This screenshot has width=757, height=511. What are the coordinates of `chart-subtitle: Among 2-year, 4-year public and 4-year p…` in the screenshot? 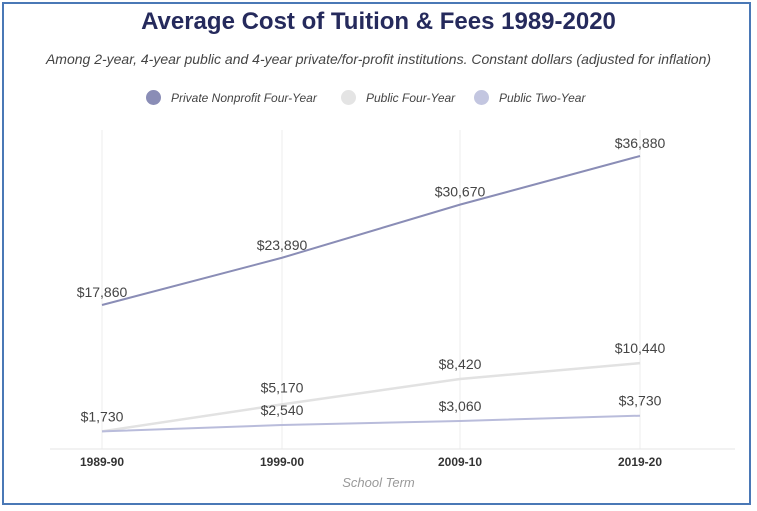 It's located at (378, 59).